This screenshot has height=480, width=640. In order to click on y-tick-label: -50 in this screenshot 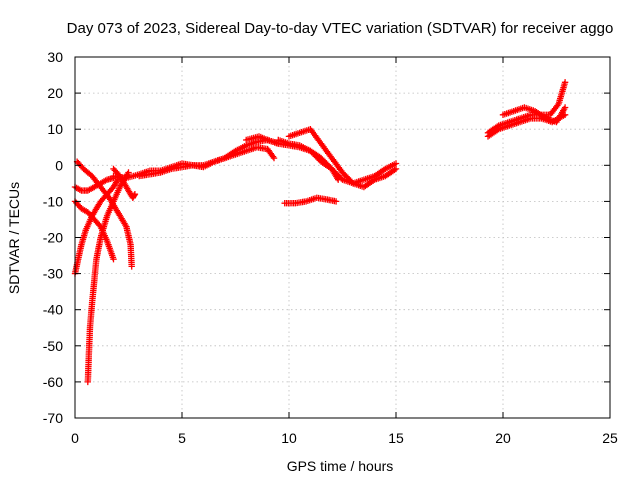, I will do `click(53, 346)`.